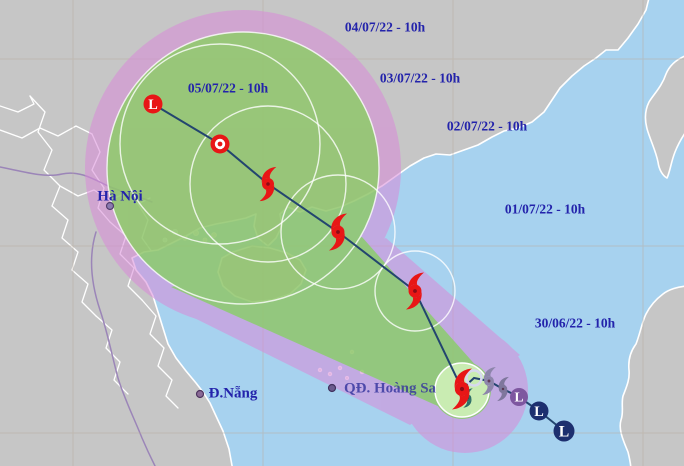  What do you see at coordinates (575, 323) in the screenshot?
I see `time-label-30-06: 30/06/22 - 10h` at bounding box center [575, 323].